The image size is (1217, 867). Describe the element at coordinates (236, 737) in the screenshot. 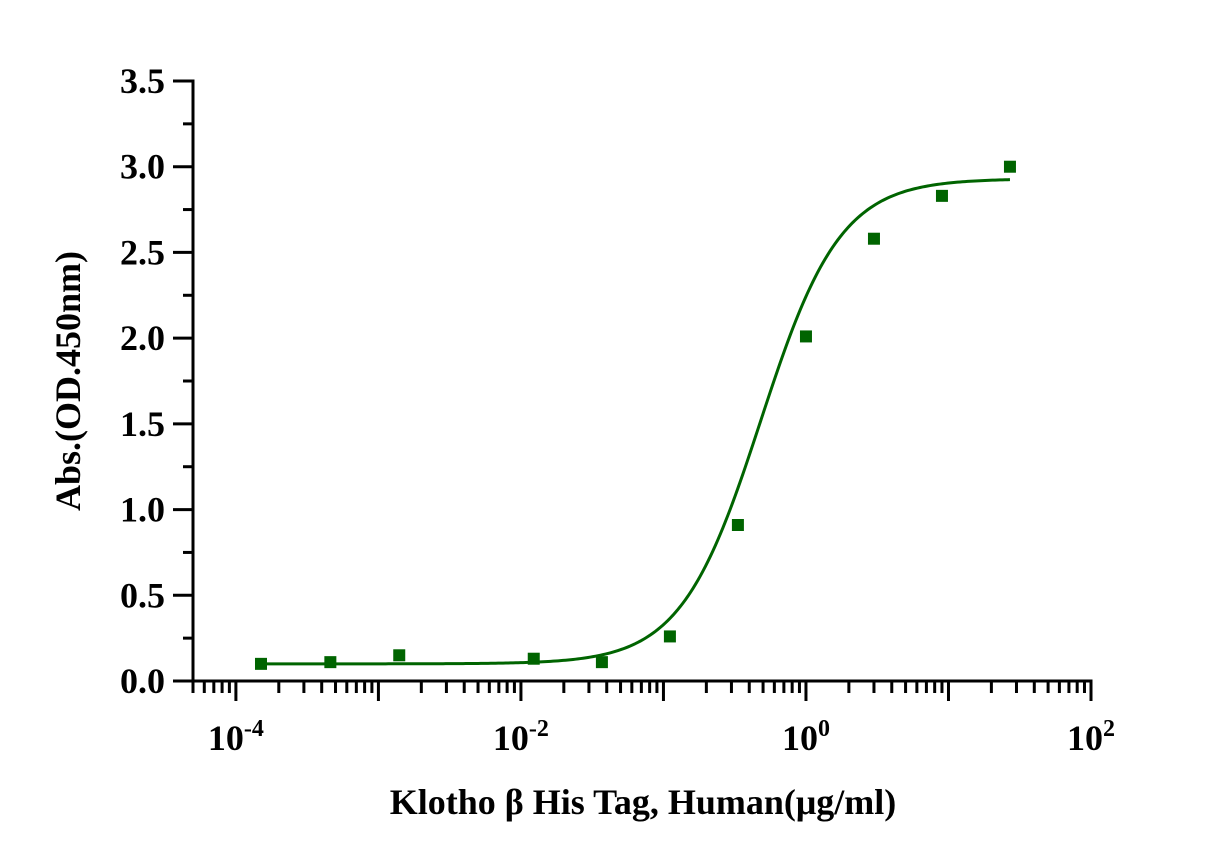

I see `x-tick-label: 10⁻⁴` at that location.